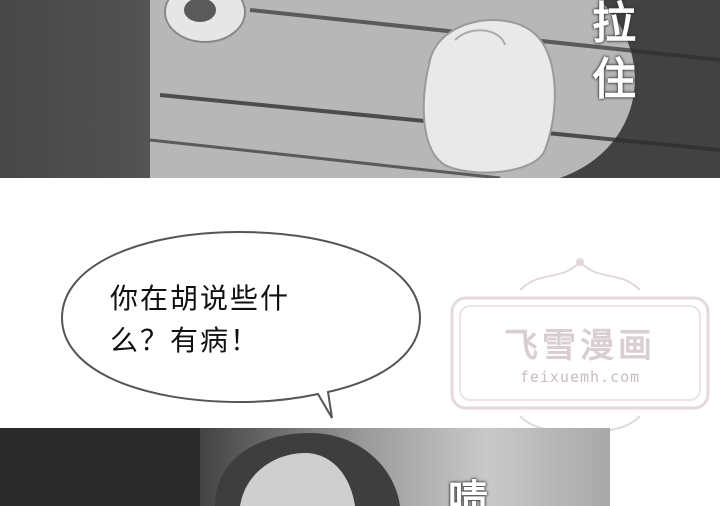 Image resolution: width=720 pixels, height=506 pixels. Describe the element at coordinates (200, 298) in the screenshot. I see `speech-line-1: 你在胡说些什` at that location.